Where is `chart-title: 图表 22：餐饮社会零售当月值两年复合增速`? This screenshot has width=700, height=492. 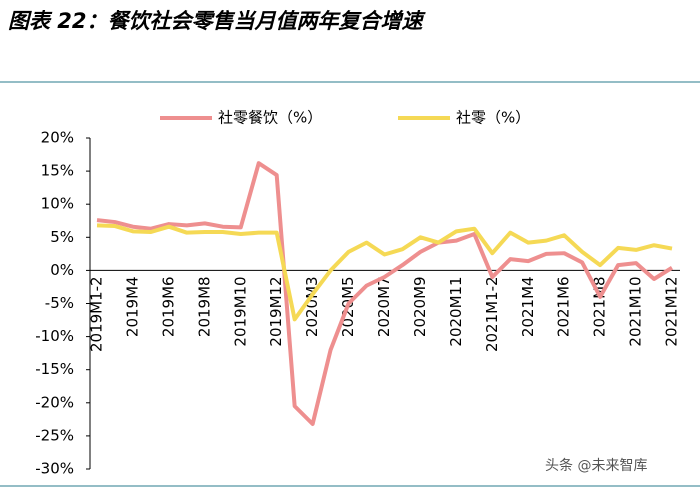 chart-title: 图表 22：餐饮社会零售当月值两年复合增速 is located at coordinates (217, 21).